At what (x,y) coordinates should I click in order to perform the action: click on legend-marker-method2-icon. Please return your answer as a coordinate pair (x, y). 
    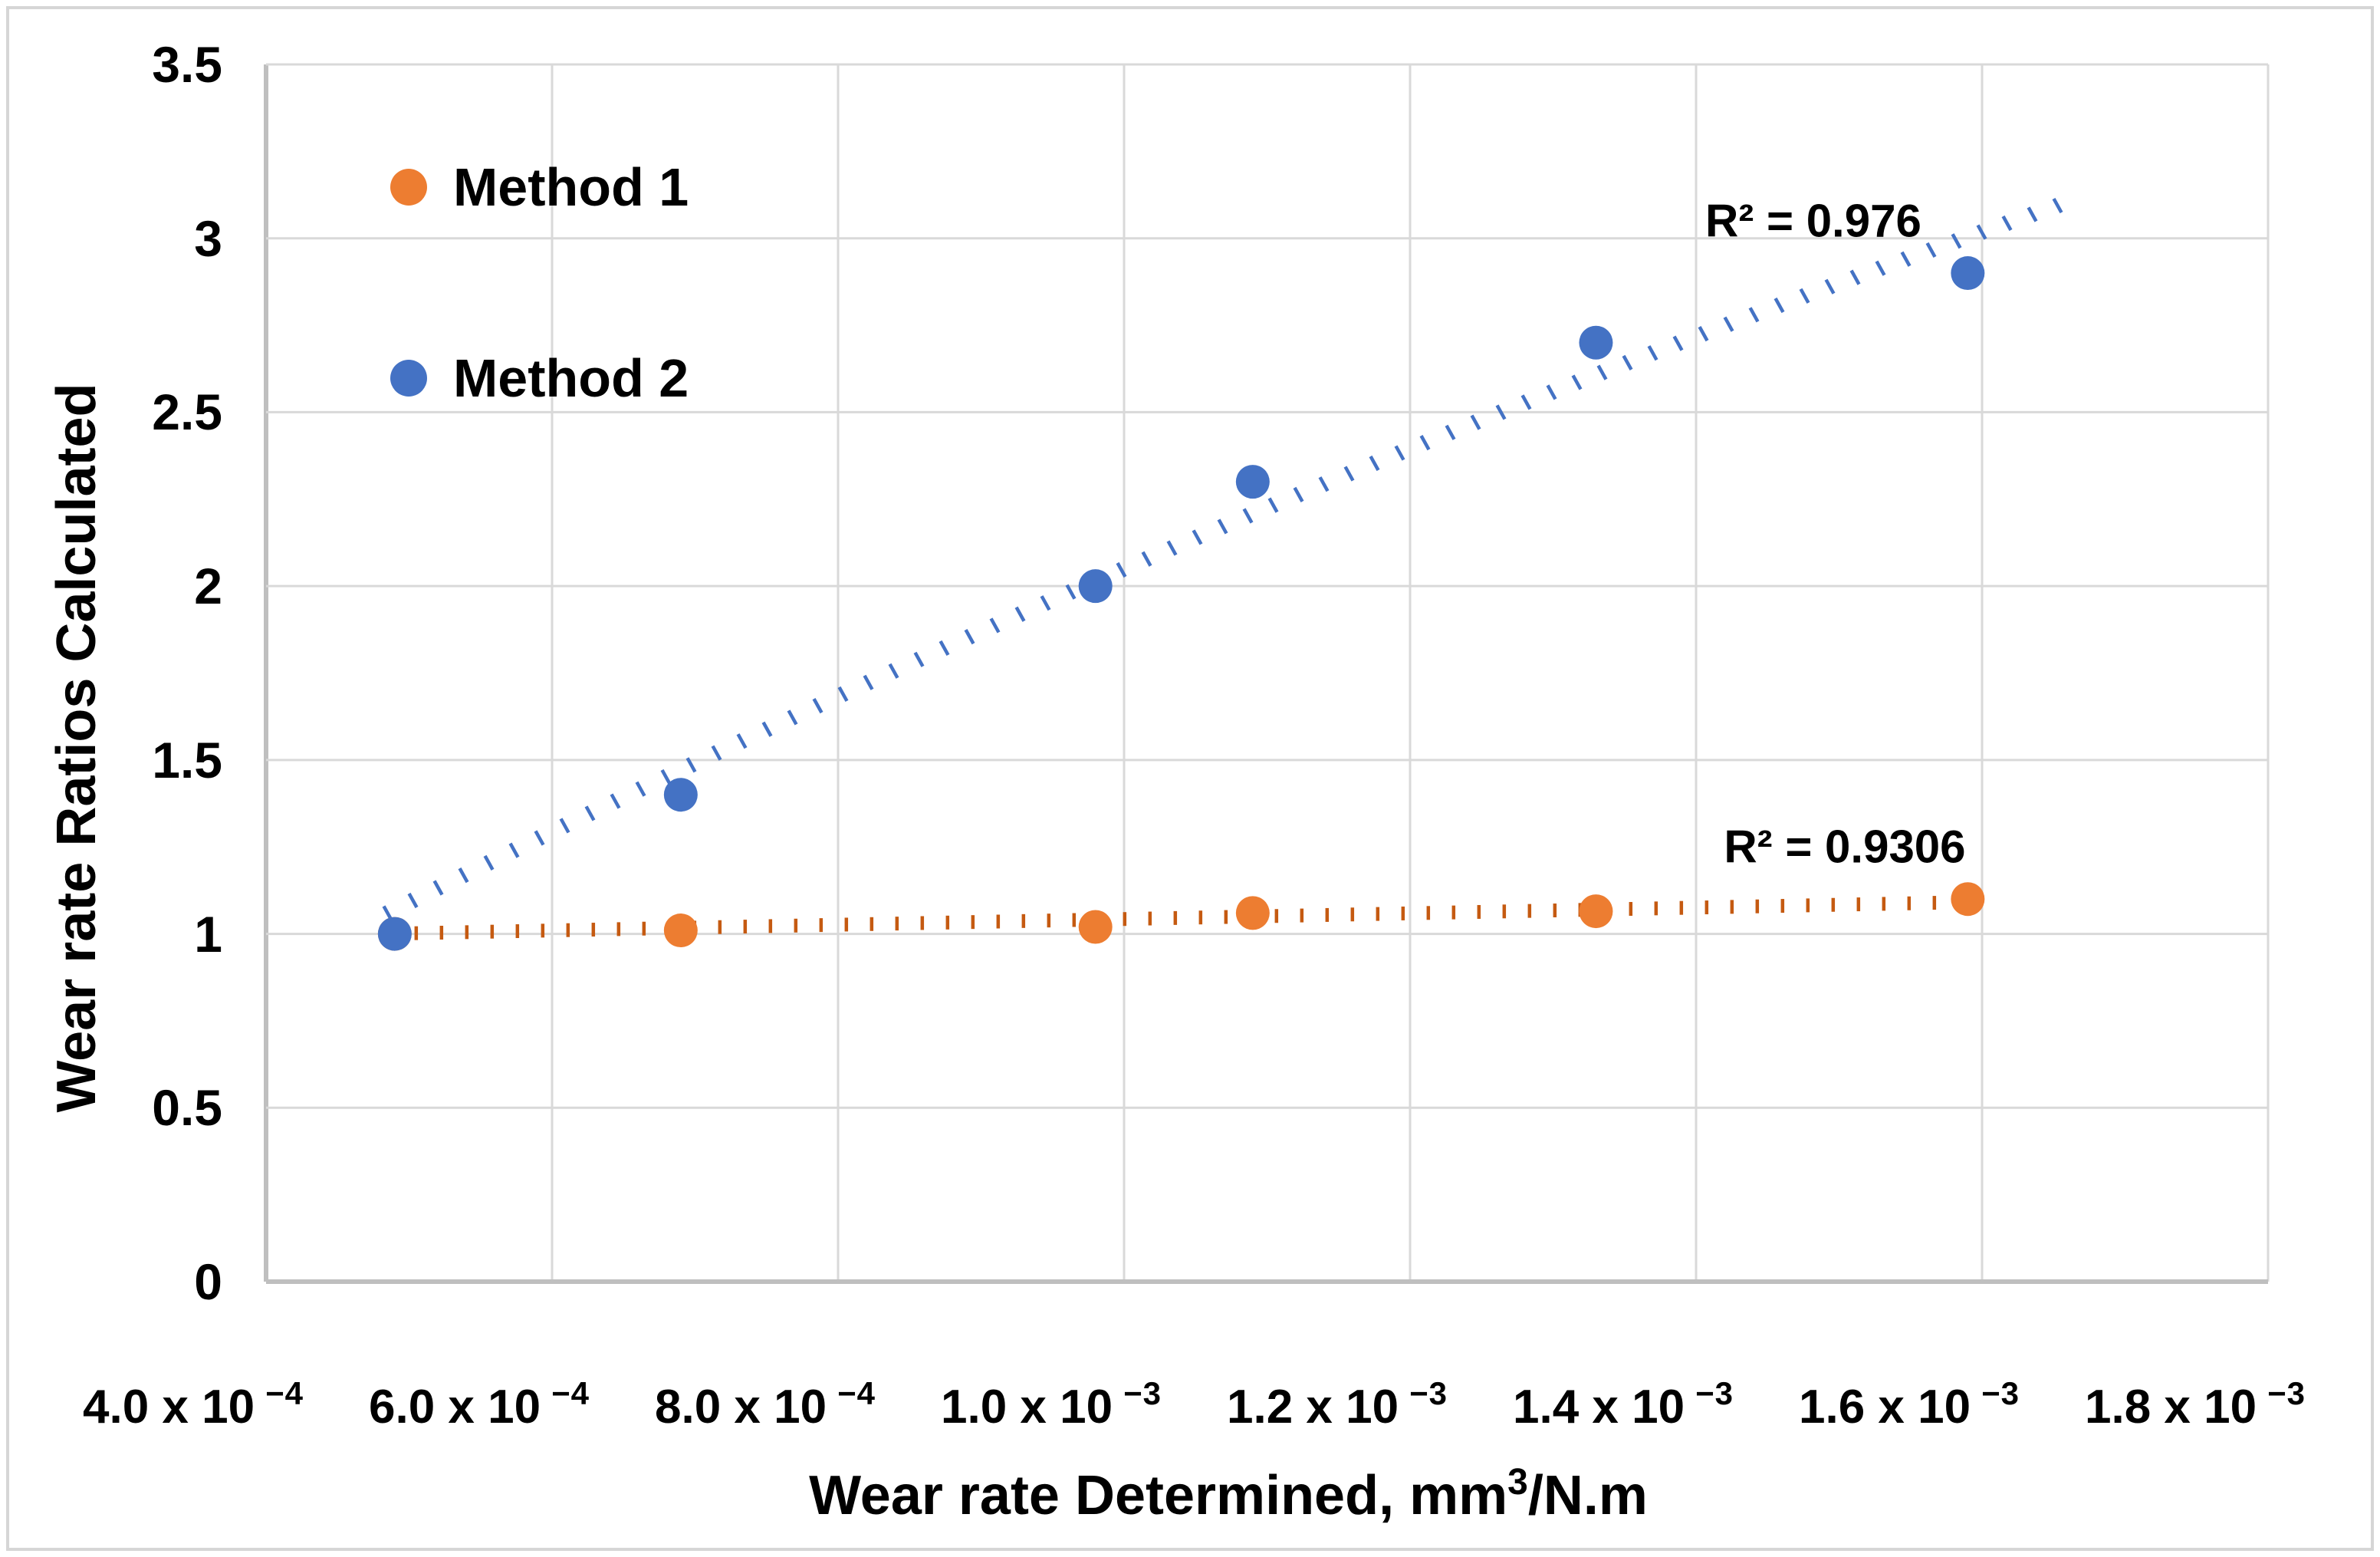
    Looking at the image, I should click on (408, 378).